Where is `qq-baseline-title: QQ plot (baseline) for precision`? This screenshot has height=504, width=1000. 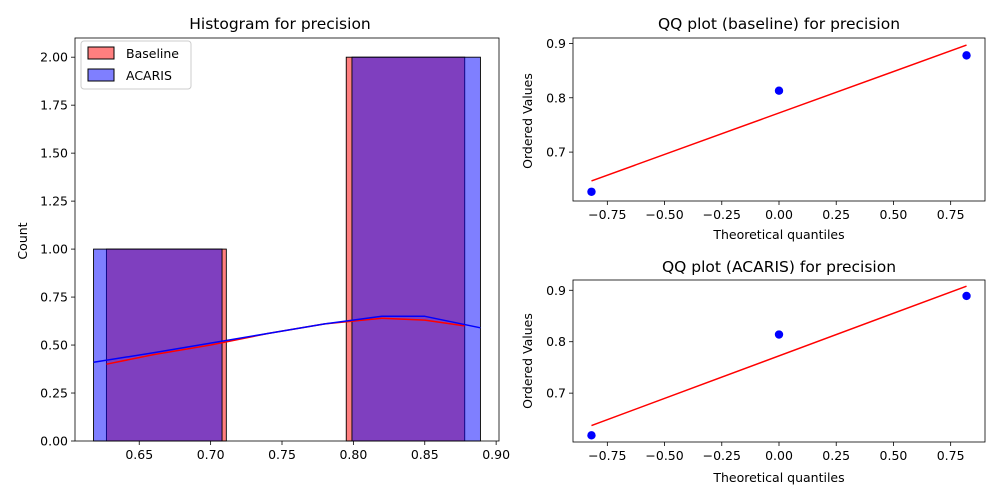
qq-baseline-title: QQ plot (baseline) for precision is located at coordinates (779, 24).